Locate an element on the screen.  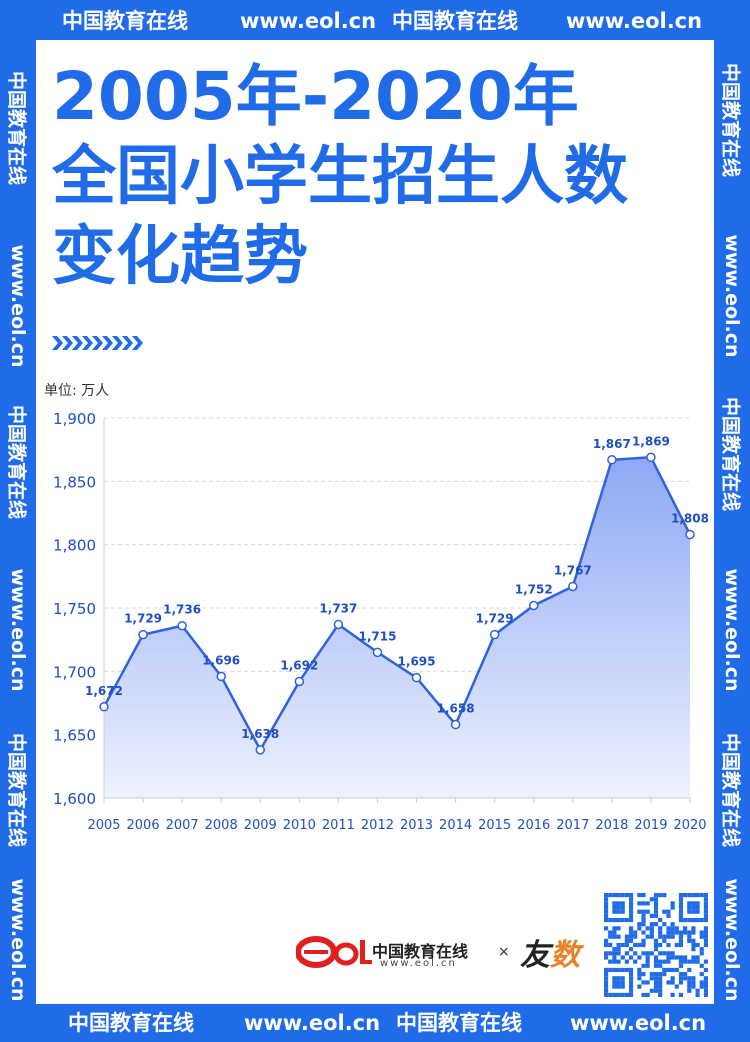
data-label: 1,808 is located at coordinates (690, 519).